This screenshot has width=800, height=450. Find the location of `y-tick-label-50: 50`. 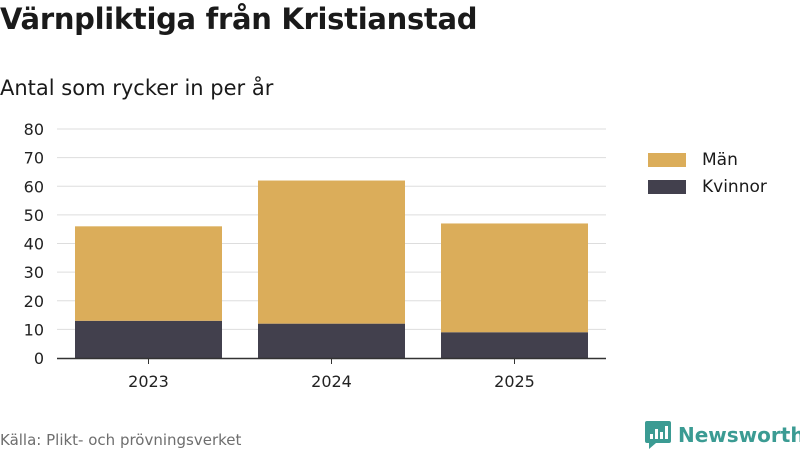

y-tick-label-50: 50 is located at coordinates (34, 215).